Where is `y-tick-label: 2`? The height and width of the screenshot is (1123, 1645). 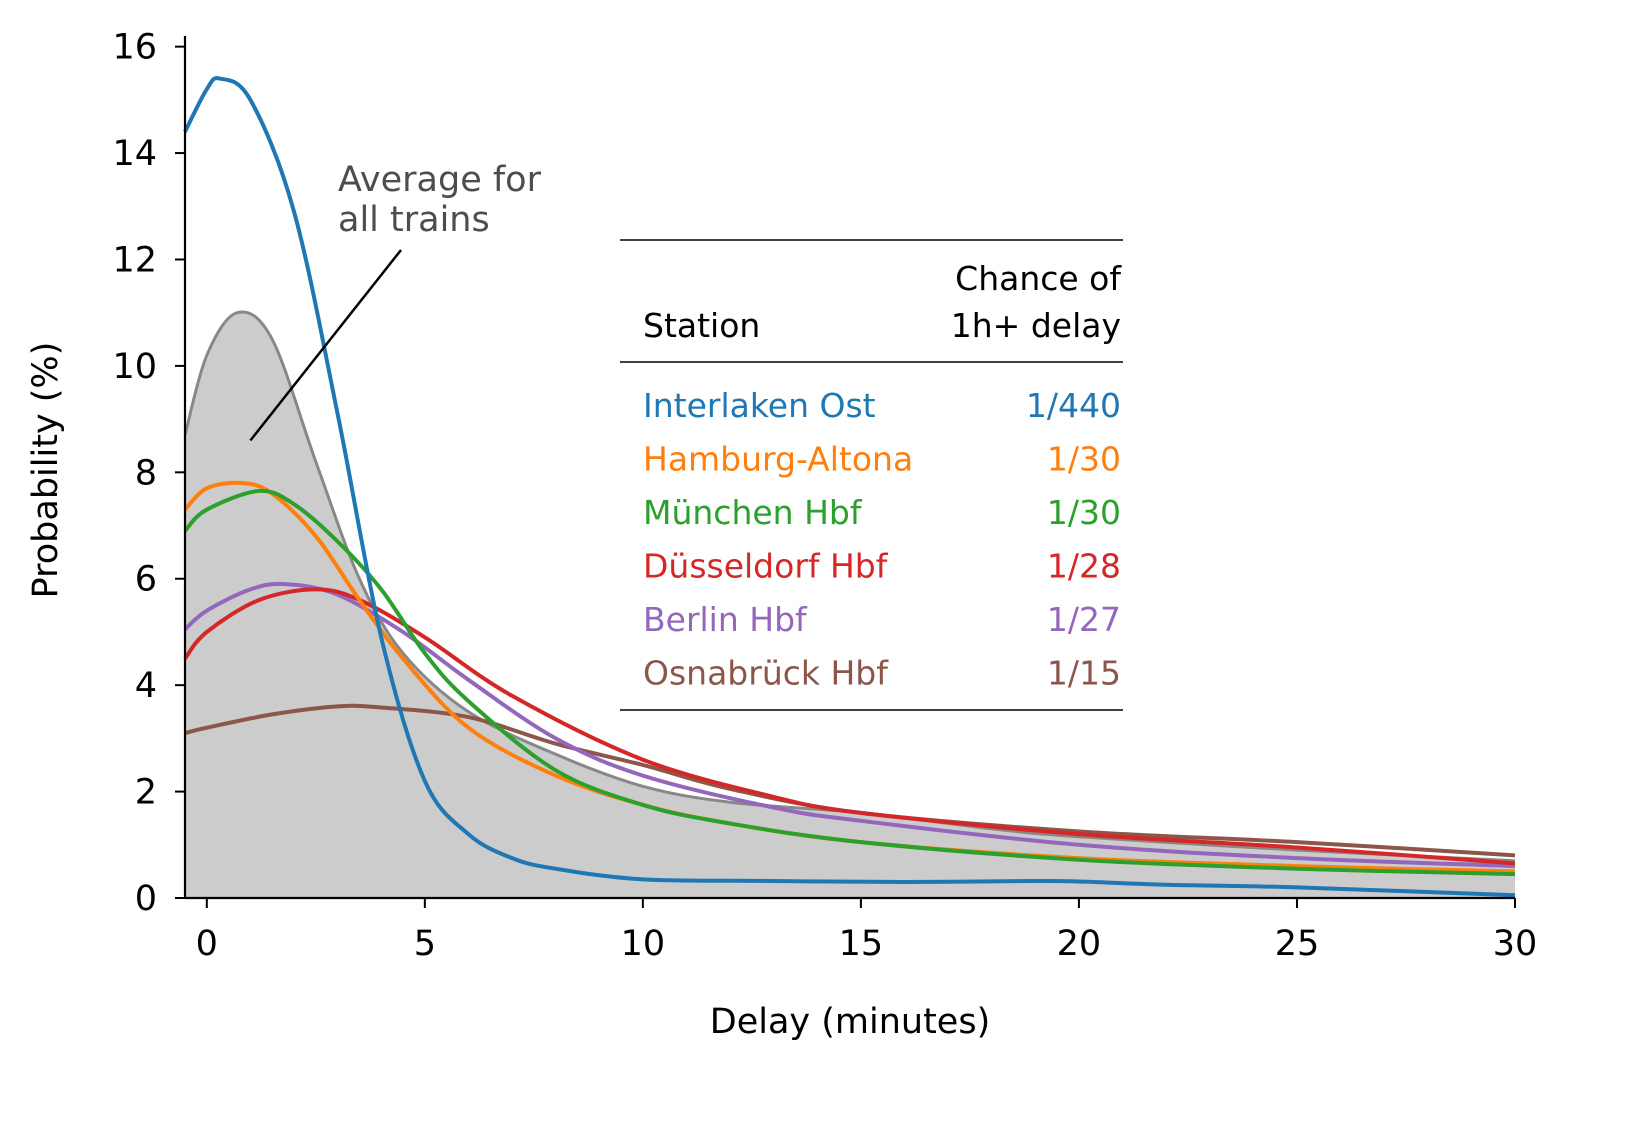 y-tick-label: 2 is located at coordinates (146, 793).